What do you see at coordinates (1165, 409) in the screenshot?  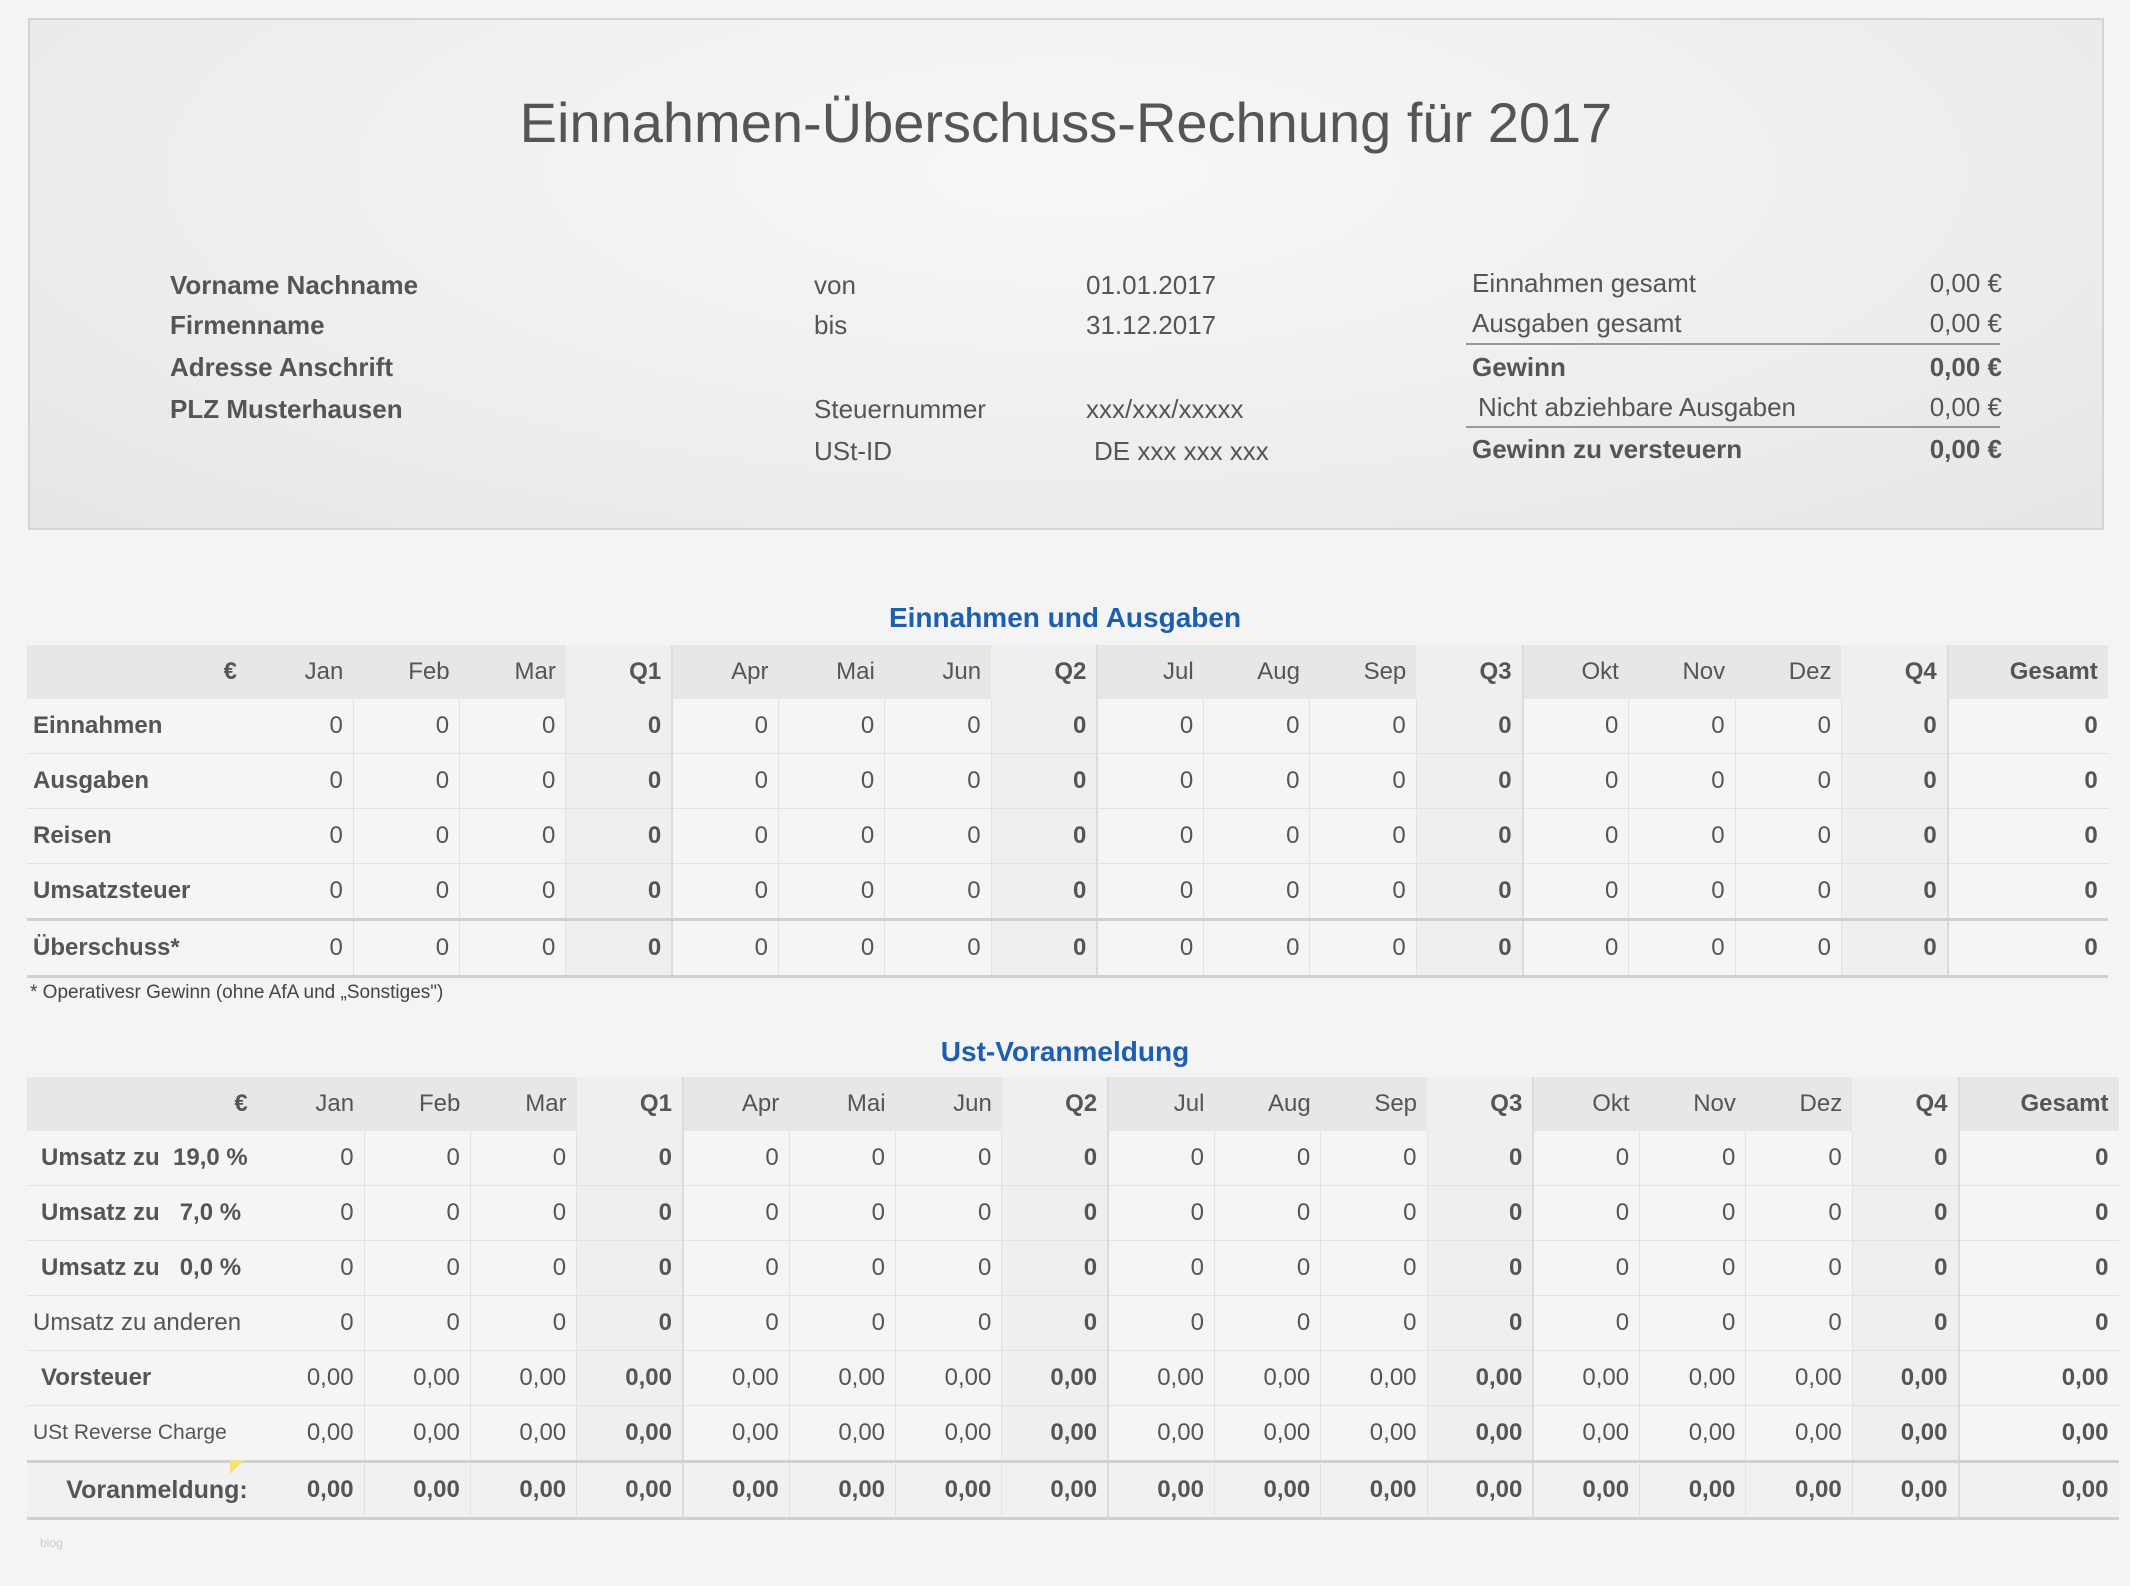 I see `tax-number: xxx/xxx/xxxxx` at bounding box center [1165, 409].